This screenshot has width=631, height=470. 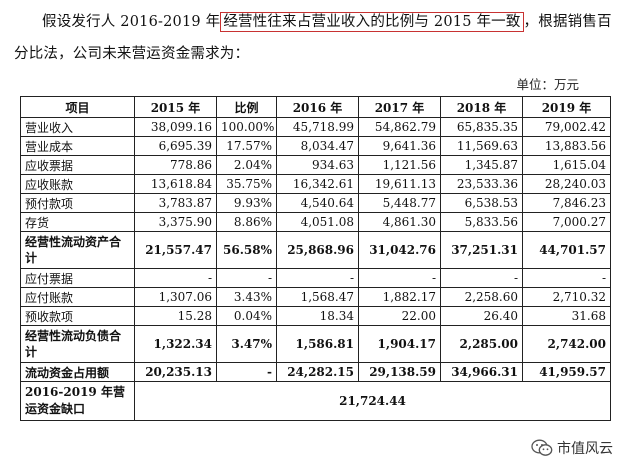 I want to click on intro-text-after: ，根据销售百分比法，公司未来营运资金需求为：, so click(x=313, y=38).